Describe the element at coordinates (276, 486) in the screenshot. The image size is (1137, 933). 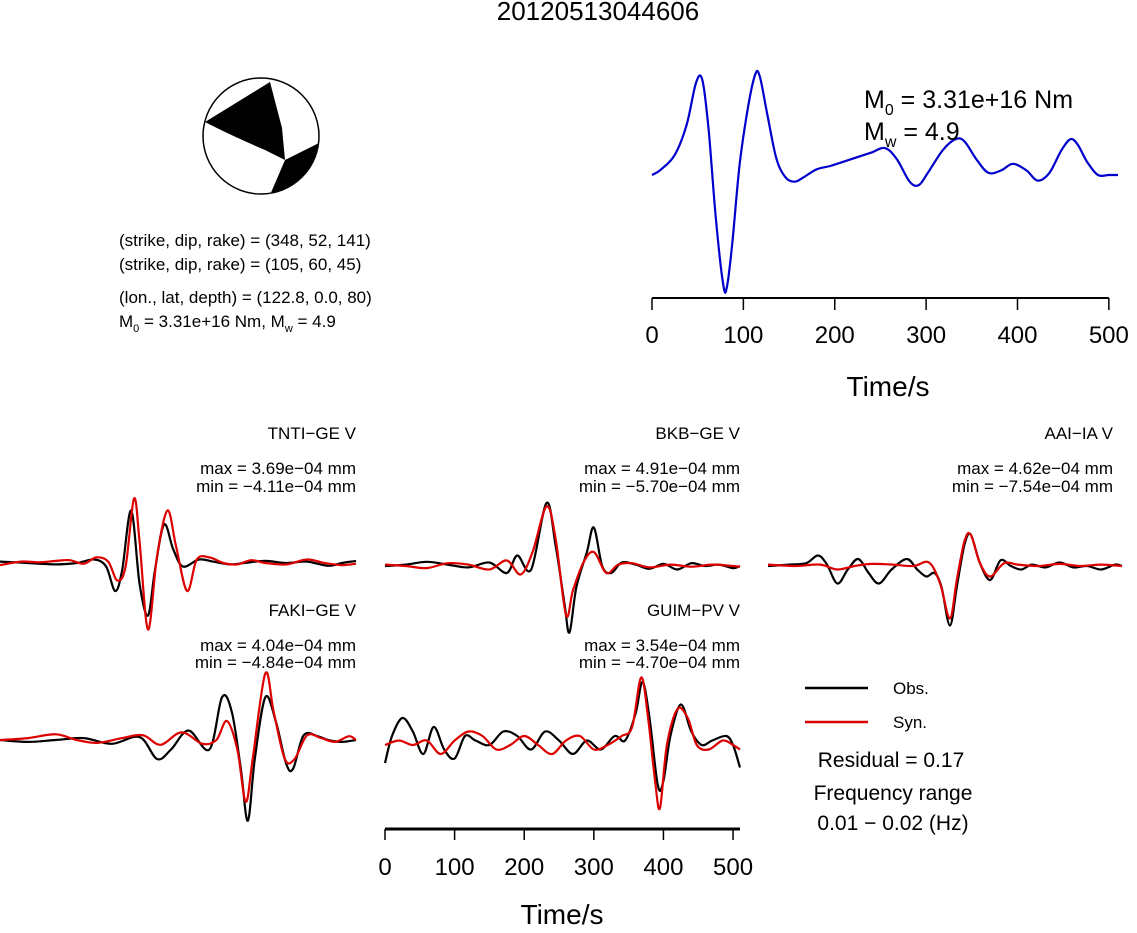
I see `tnti-ge-v-min-label: min = −4.11e−04 mm` at that location.